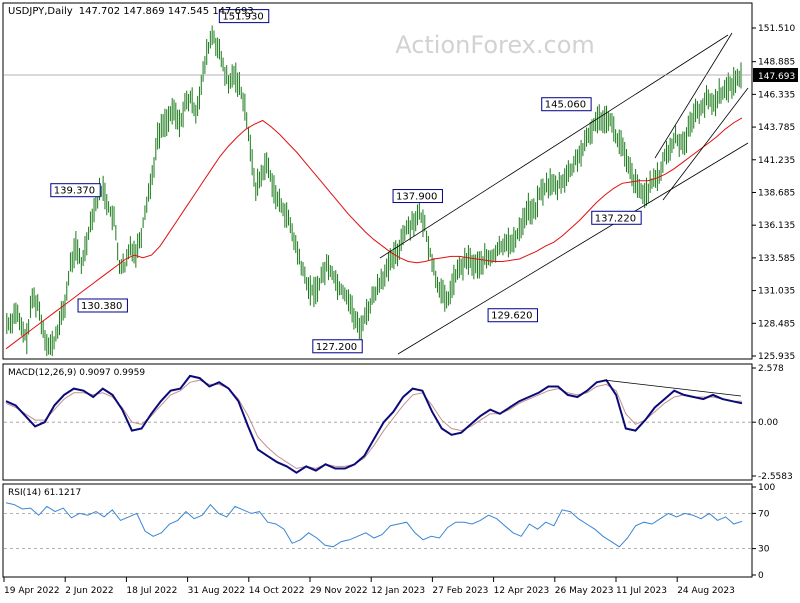  I want to click on pivot-label: 127.200, so click(336, 347).